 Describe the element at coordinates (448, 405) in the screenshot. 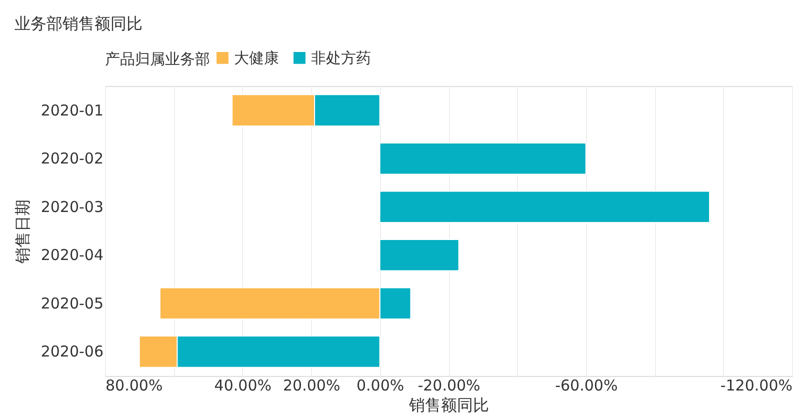

I see `x-axis-title: 销售额同比` at that location.